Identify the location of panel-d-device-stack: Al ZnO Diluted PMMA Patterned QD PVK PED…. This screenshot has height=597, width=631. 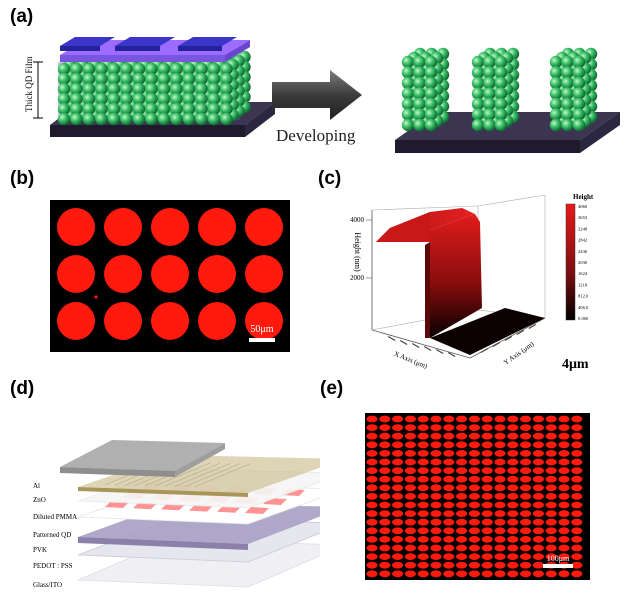
(176, 514).